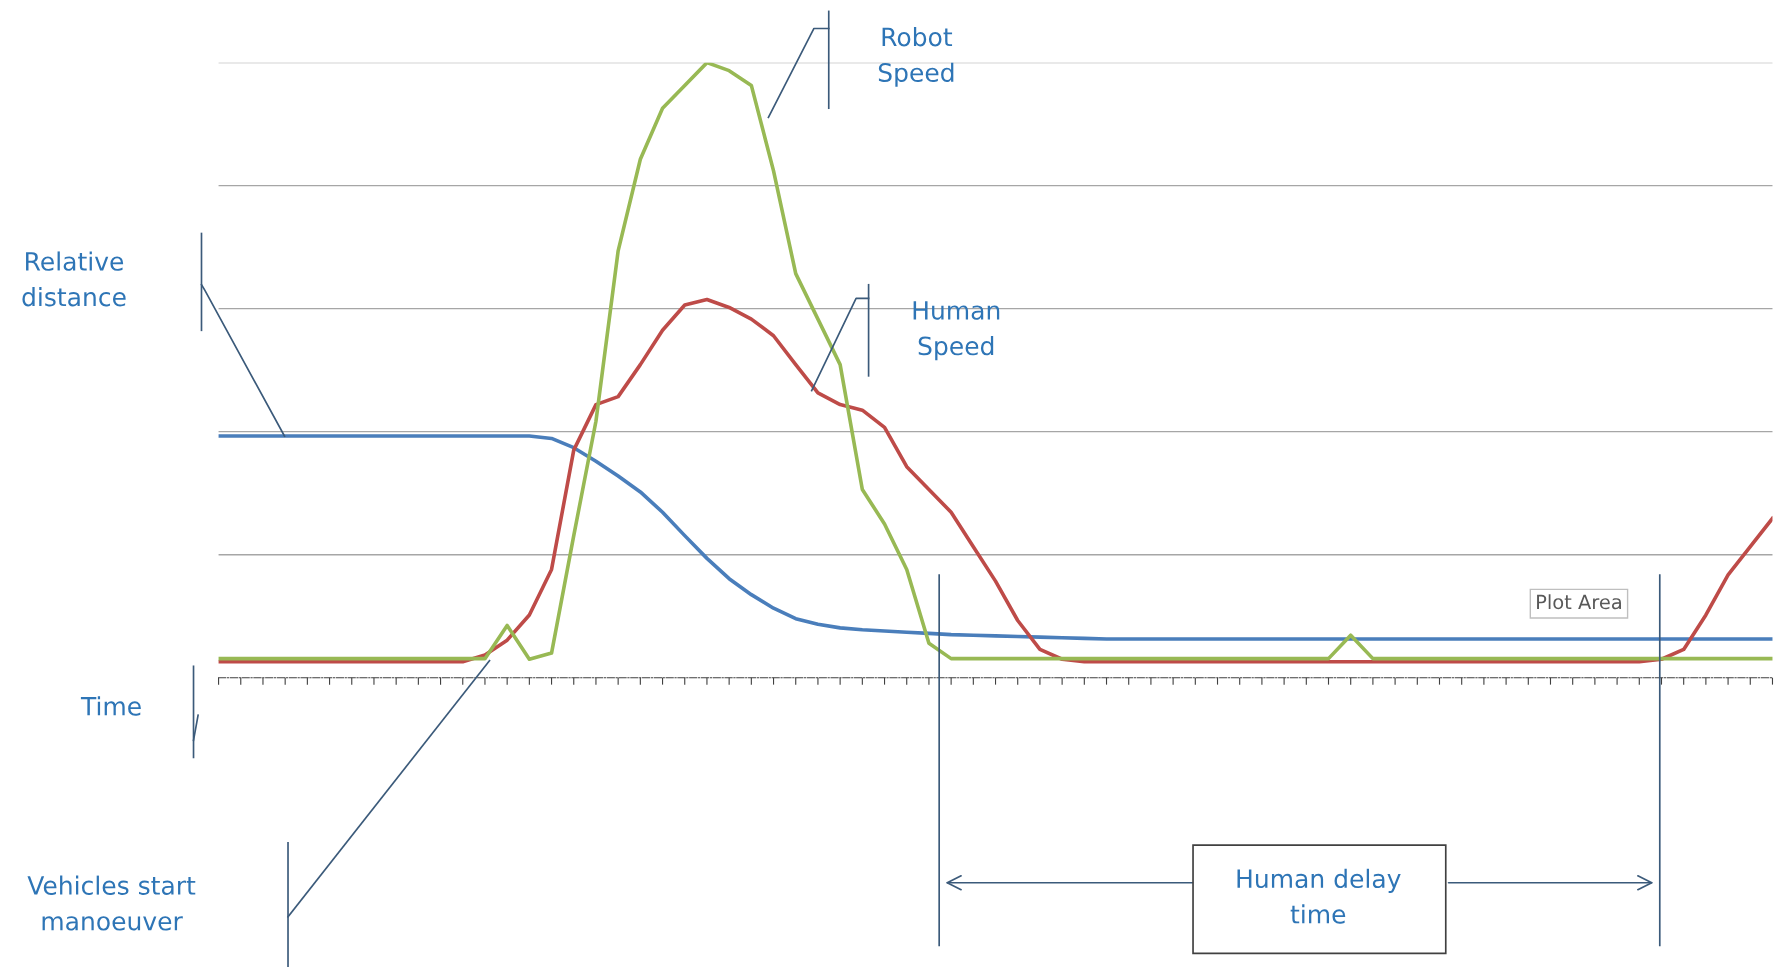 The height and width of the screenshot is (967, 1785). I want to click on text: Time, so click(110, 706).